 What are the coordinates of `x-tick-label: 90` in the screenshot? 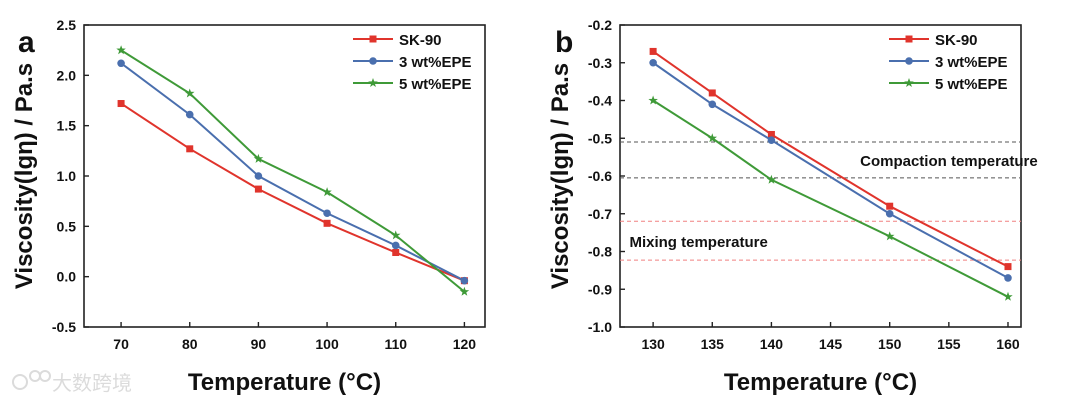 It's located at (259, 344).